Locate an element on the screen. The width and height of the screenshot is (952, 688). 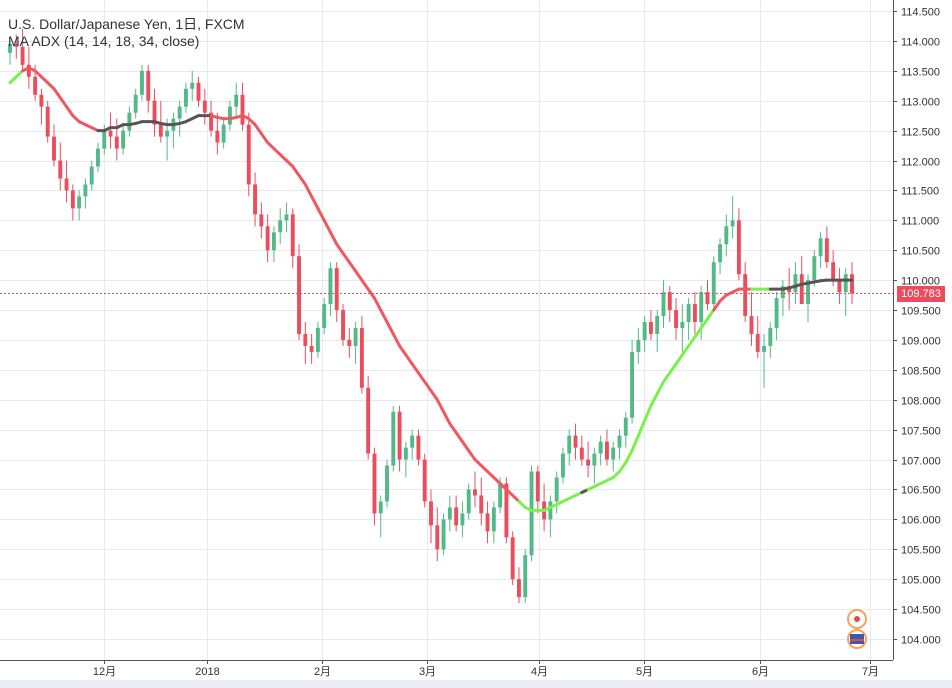
bottom-scroll-bar is located at coordinates (476, 684).